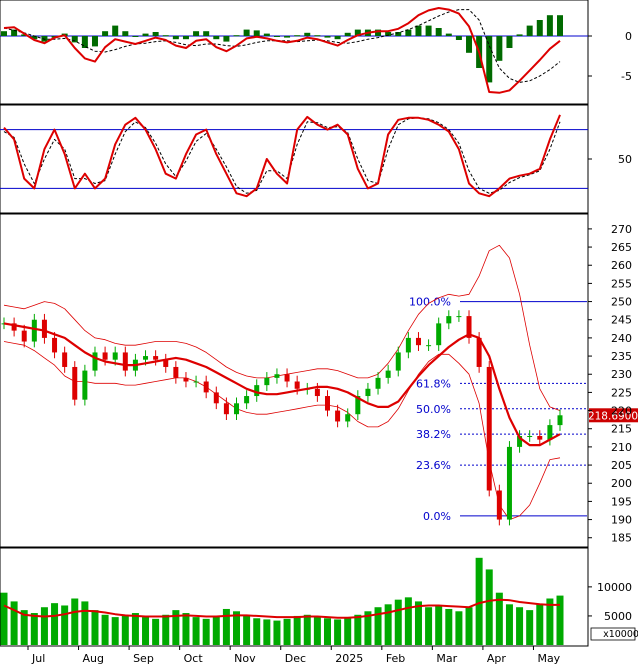 The height and width of the screenshot is (665, 638). What do you see at coordinates (621, 411) in the screenshot?
I see `price-tick-label: 220` at bounding box center [621, 411].